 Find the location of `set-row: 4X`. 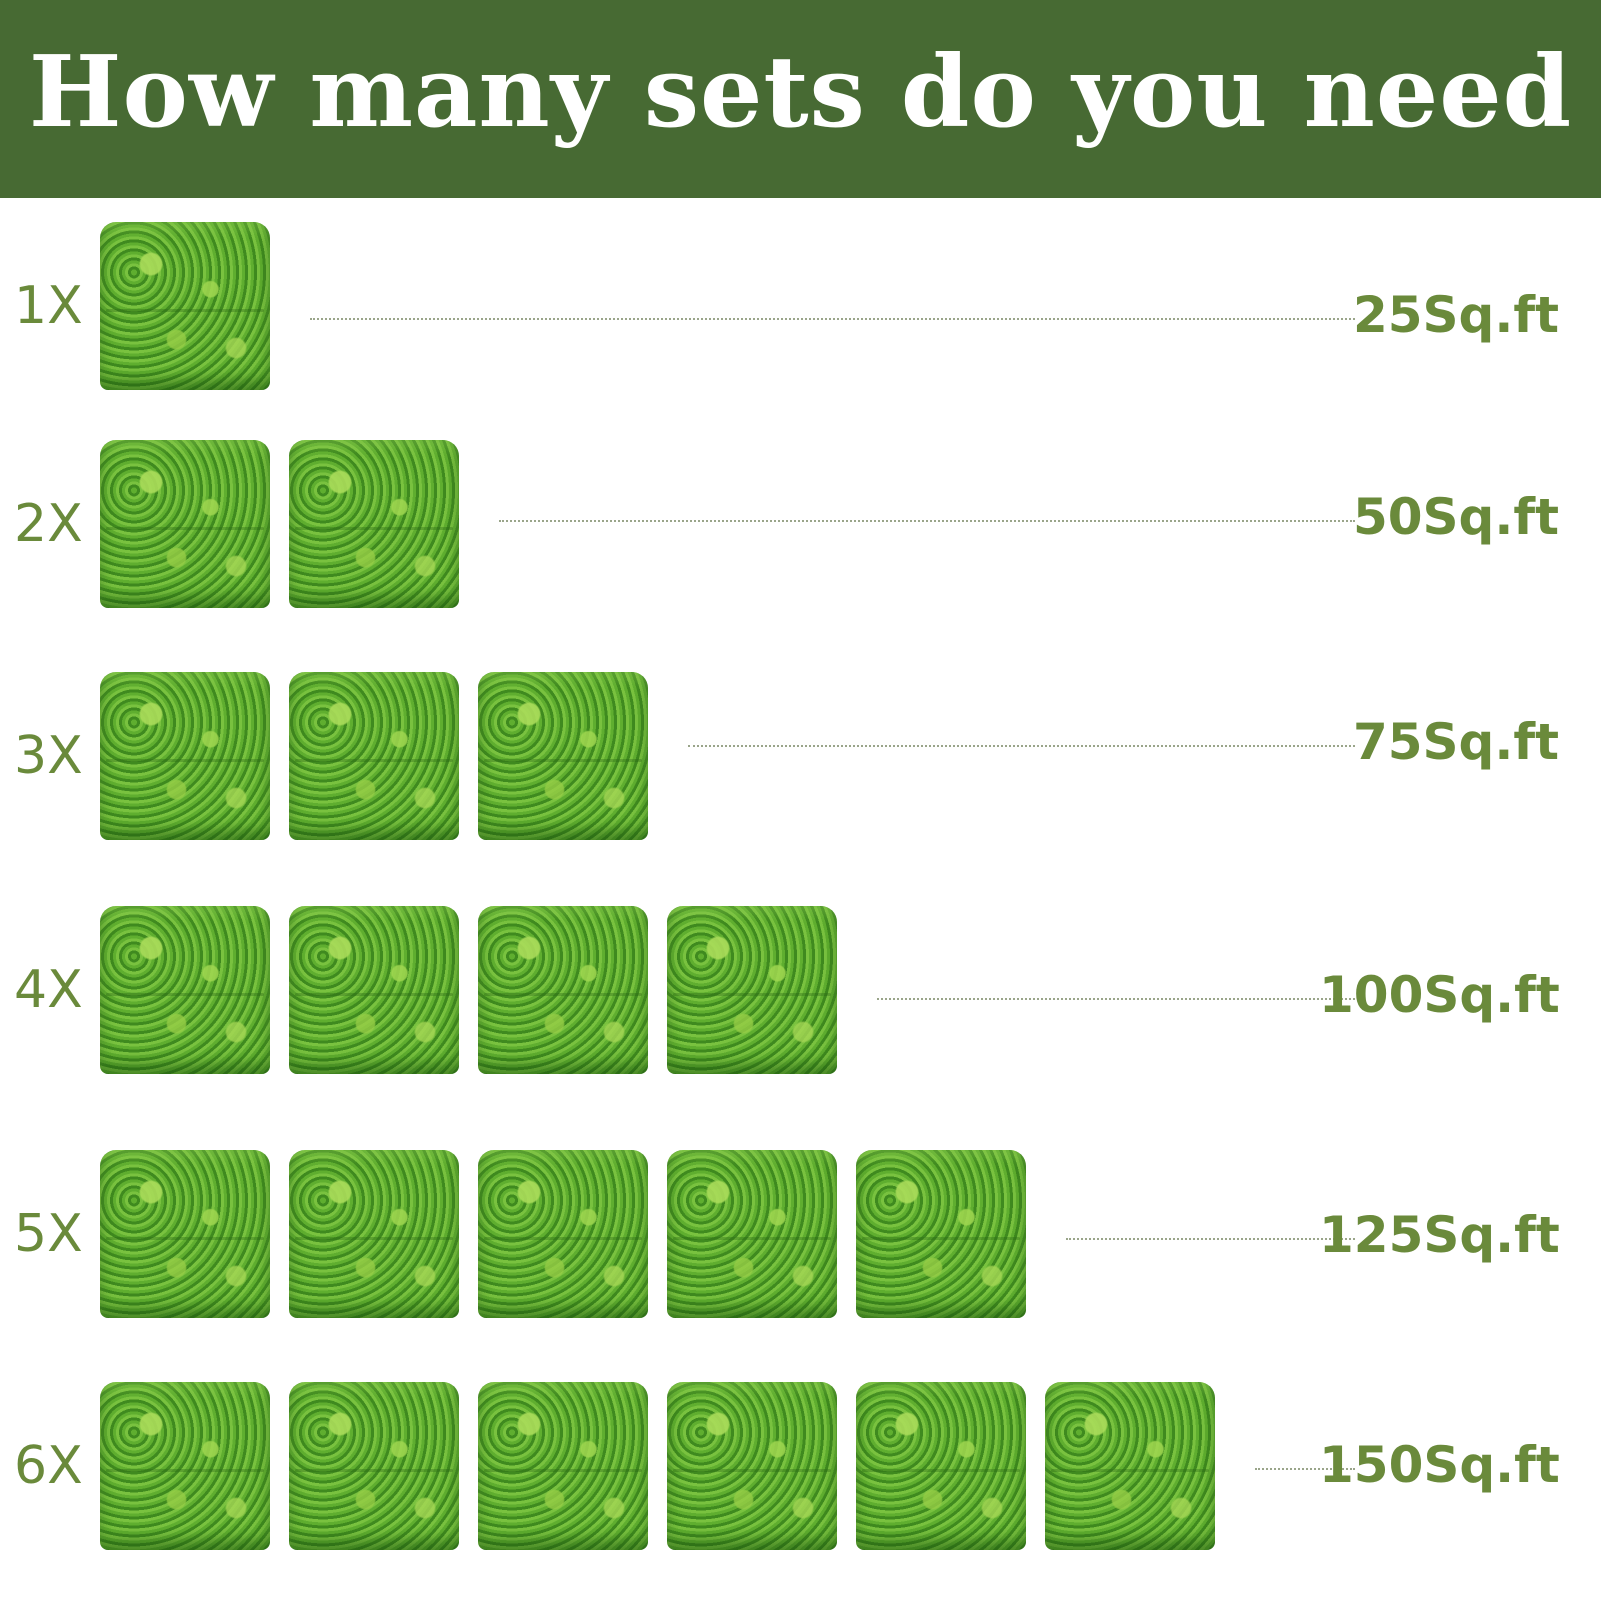

set-row: 4X is located at coordinates (800, 992).